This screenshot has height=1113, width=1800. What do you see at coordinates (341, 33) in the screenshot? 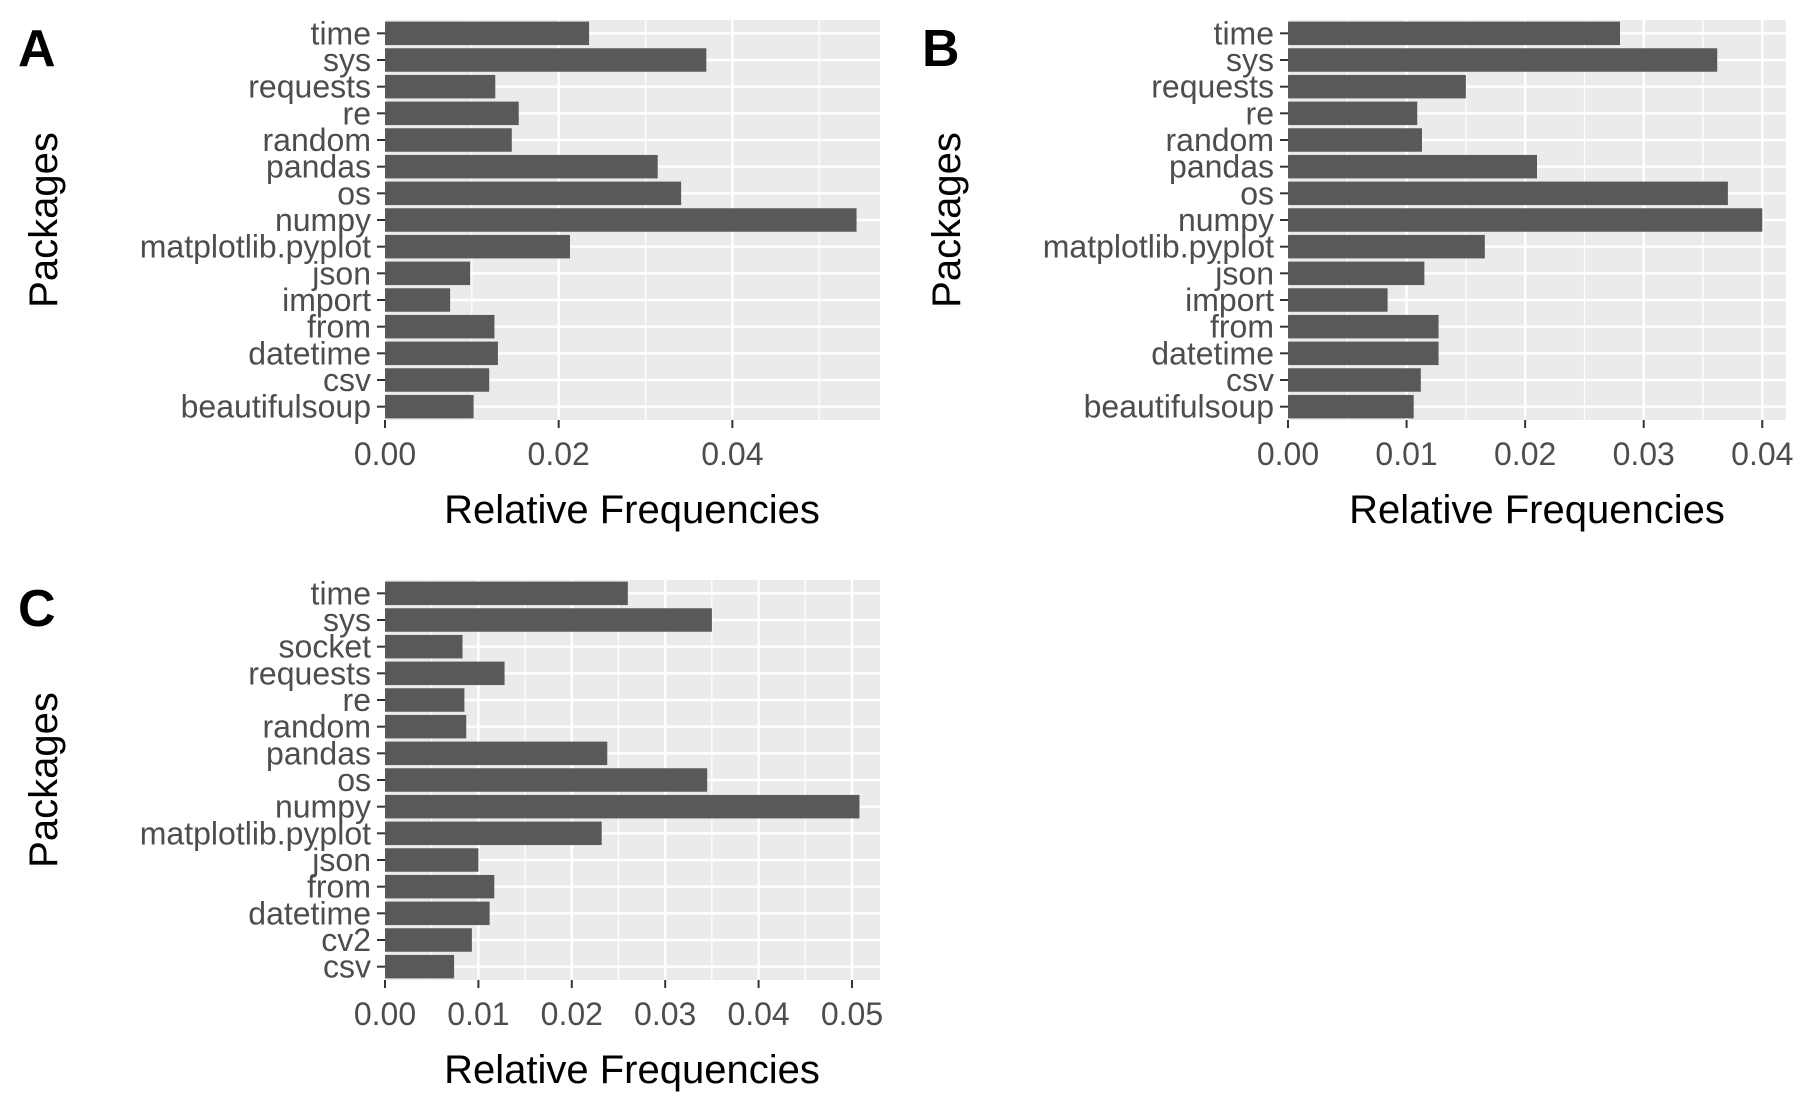
I see `y-tick-label: time` at bounding box center [341, 33].